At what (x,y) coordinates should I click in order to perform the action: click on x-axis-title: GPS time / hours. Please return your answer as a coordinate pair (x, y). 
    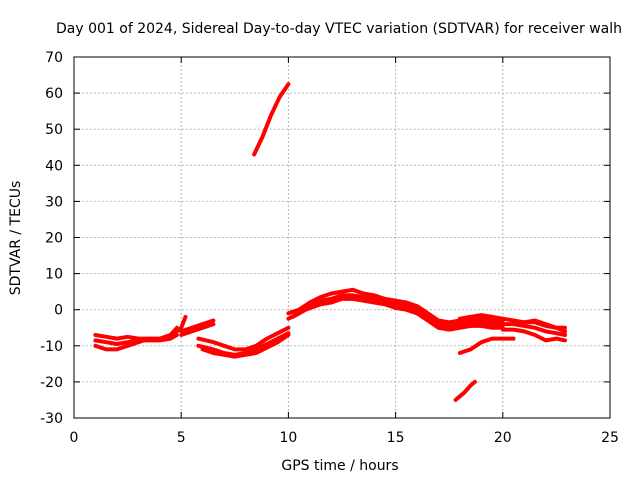
    Looking at the image, I should click on (339, 466).